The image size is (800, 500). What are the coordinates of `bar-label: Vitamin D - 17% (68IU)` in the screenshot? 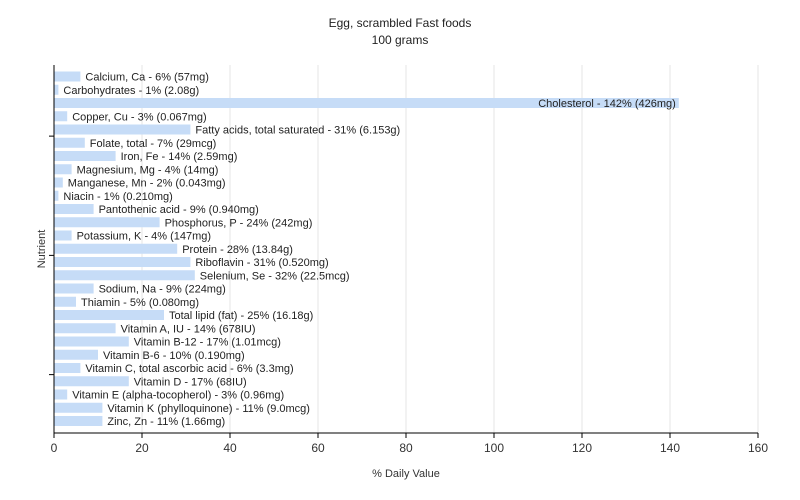 It's located at (190, 382).